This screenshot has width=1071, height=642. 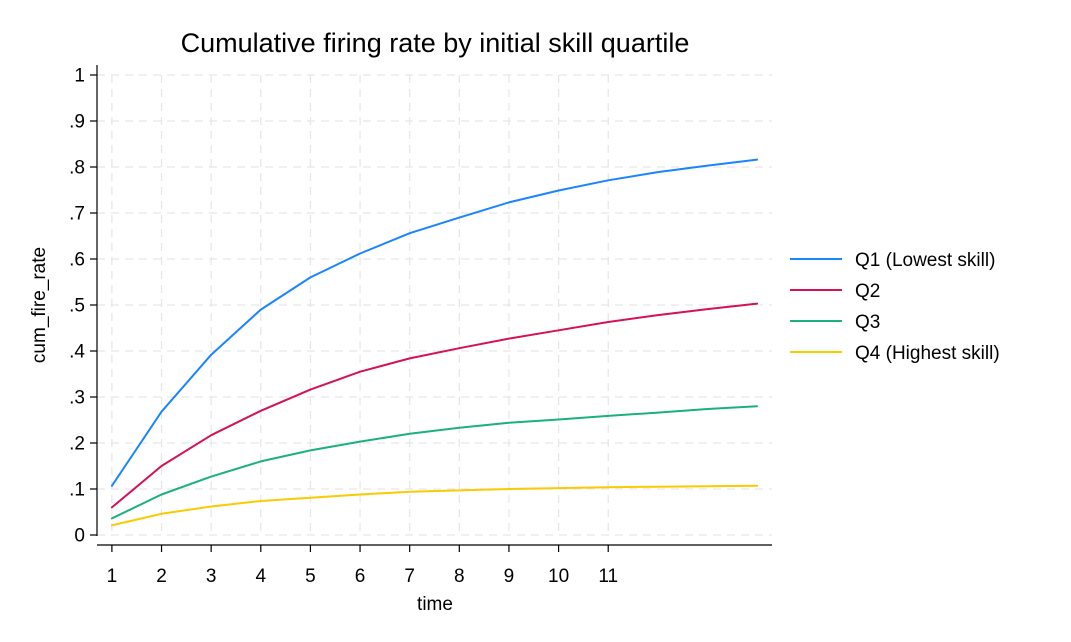 I want to click on y-tick-label: .6, so click(x=77, y=260).